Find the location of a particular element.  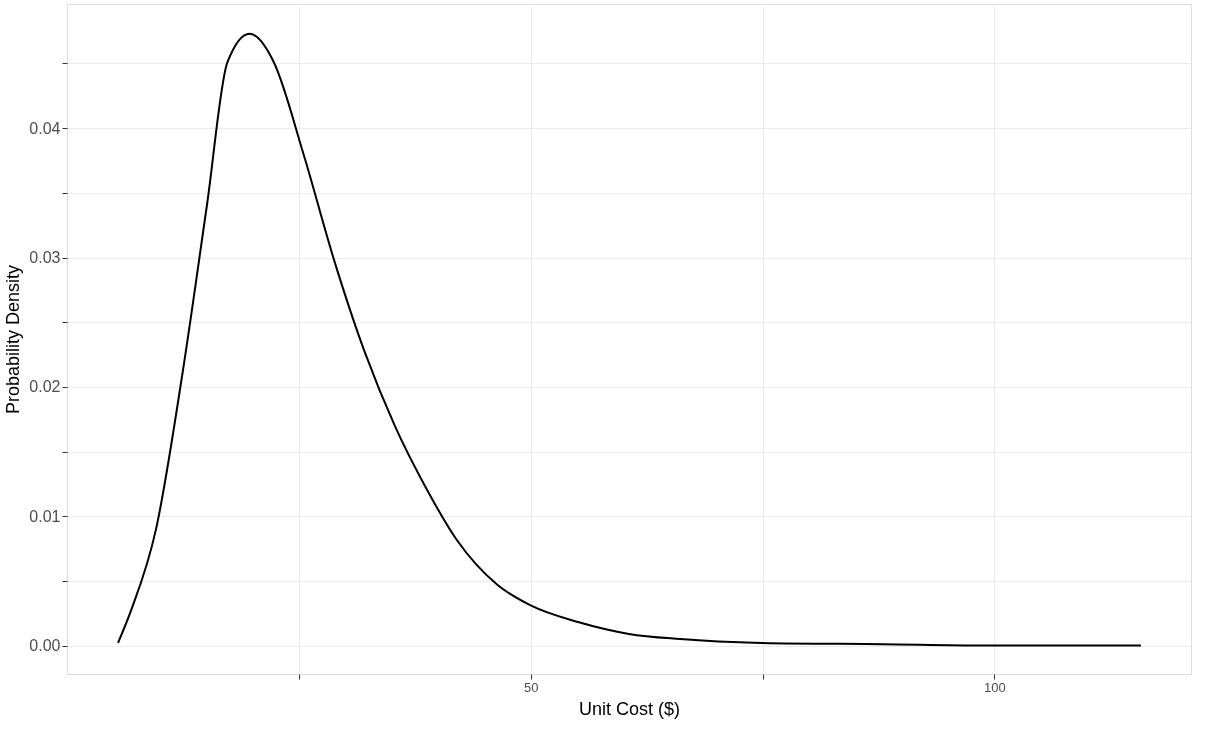

x-axis-title: Unit Cost ($) is located at coordinates (629, 708).